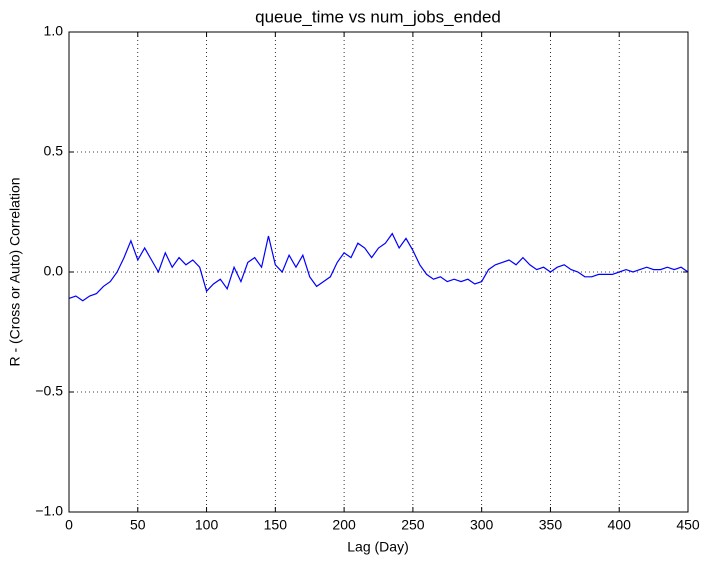  I want to click on y-tick-label: 0.5, so click(54, 151).